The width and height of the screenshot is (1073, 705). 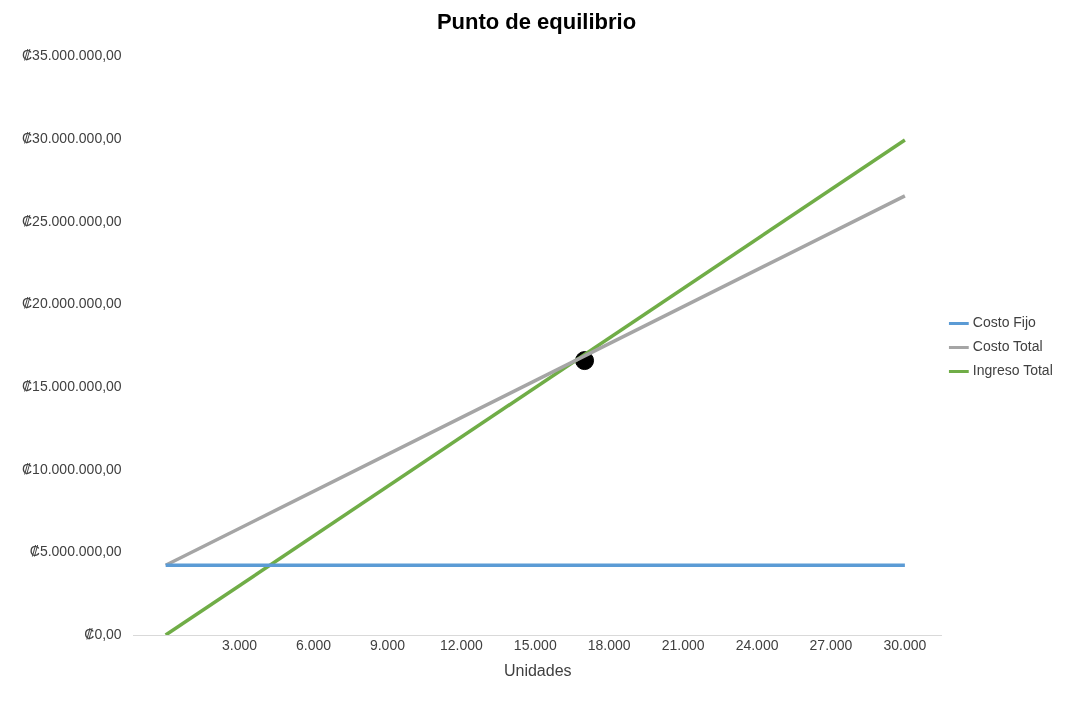 What do you see at coordinates (609, 645) in the screenshot?
I see `x-tick-label: 18.000` at bounding box center [609, 645].